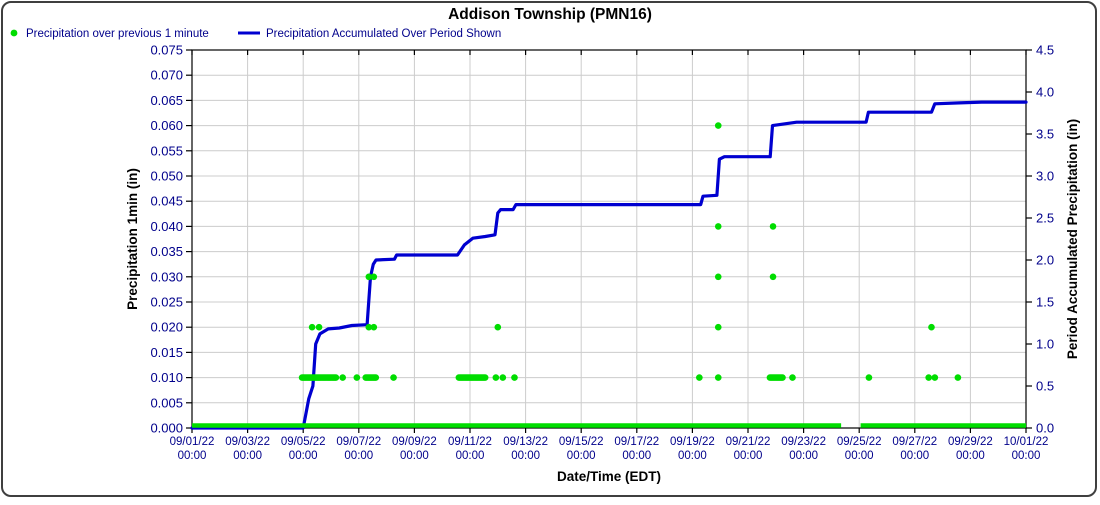 Image resolution: width=1100 pixels, height=505 pixels. What do you see at coordinates (550, 14) in the screenshot?
I see `chart-title: Addison Township (PMN16)` at bounding box center [550, 14].